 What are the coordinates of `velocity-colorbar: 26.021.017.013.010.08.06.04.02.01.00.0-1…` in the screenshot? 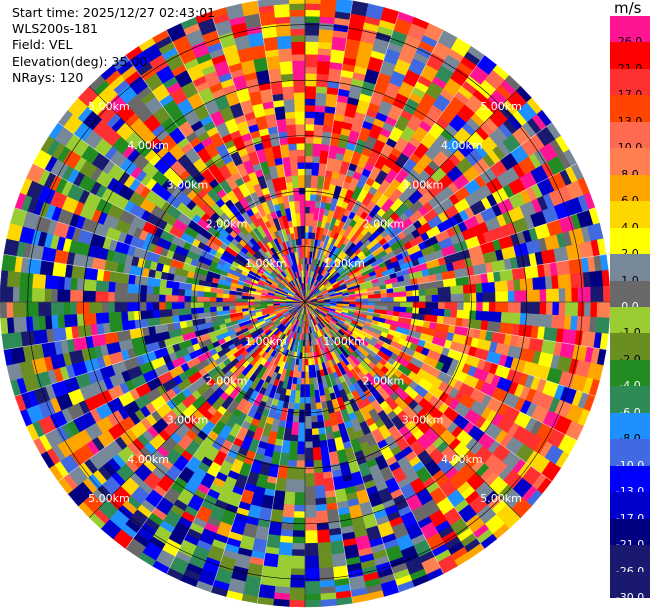 It's located at (630, 310).